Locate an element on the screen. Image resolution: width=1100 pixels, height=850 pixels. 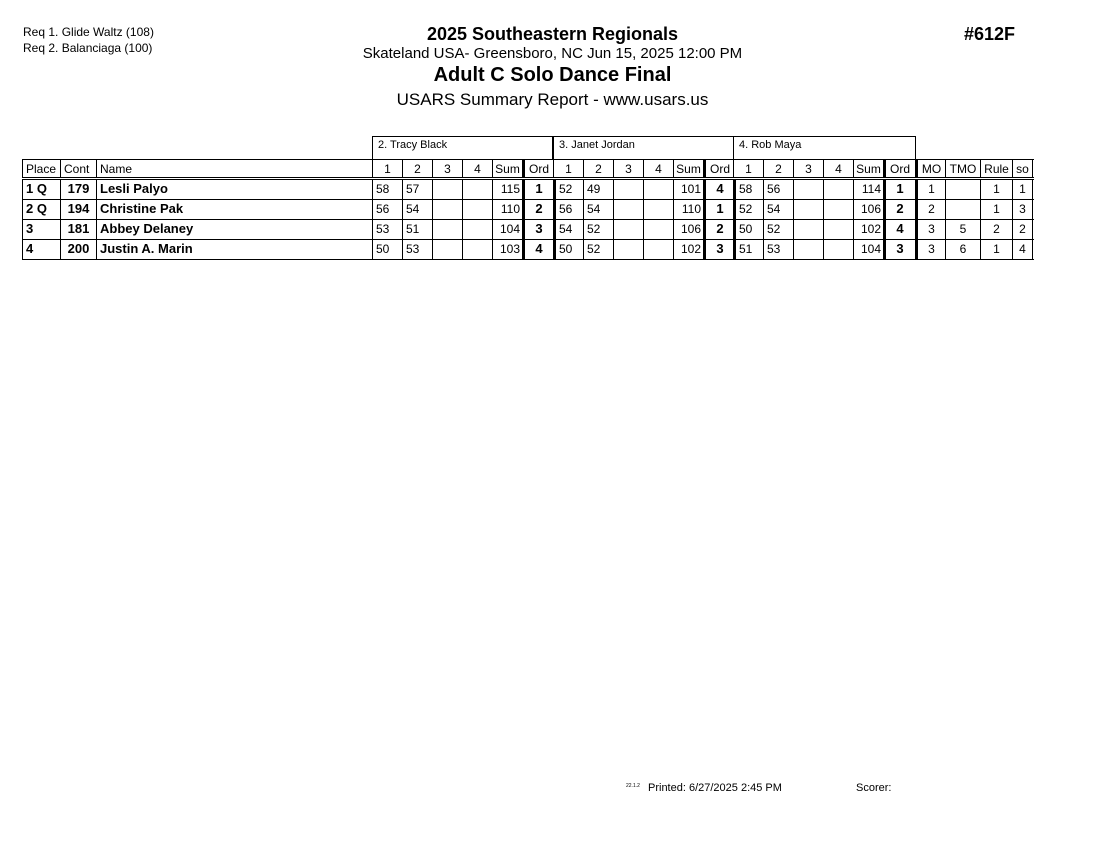
contestant-number: 181 is located at coordinates (78, 229).